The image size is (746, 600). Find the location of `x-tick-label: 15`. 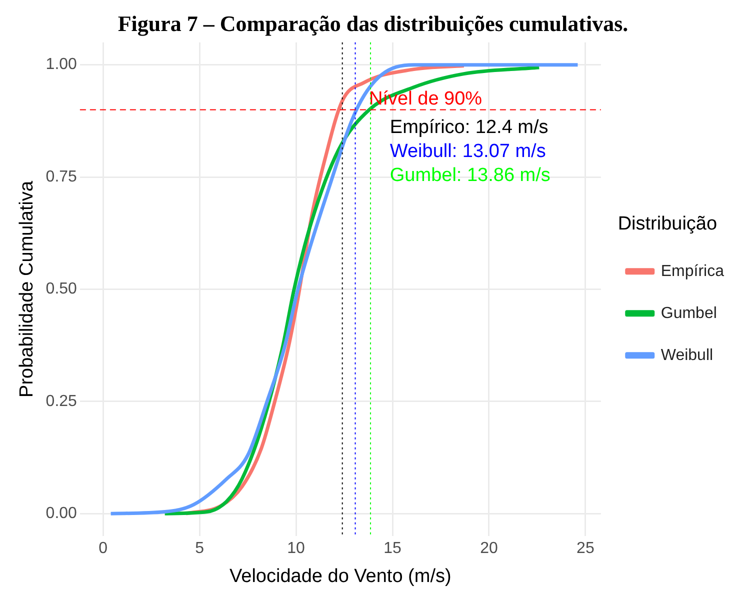

x-tick-label: 15 is located at coordinates (393, 549).